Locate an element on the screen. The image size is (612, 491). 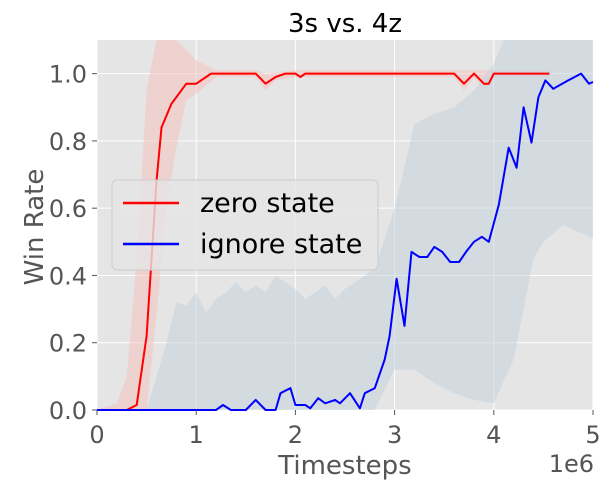
x-tick-label: 3 is located at coordinates (394, 435).